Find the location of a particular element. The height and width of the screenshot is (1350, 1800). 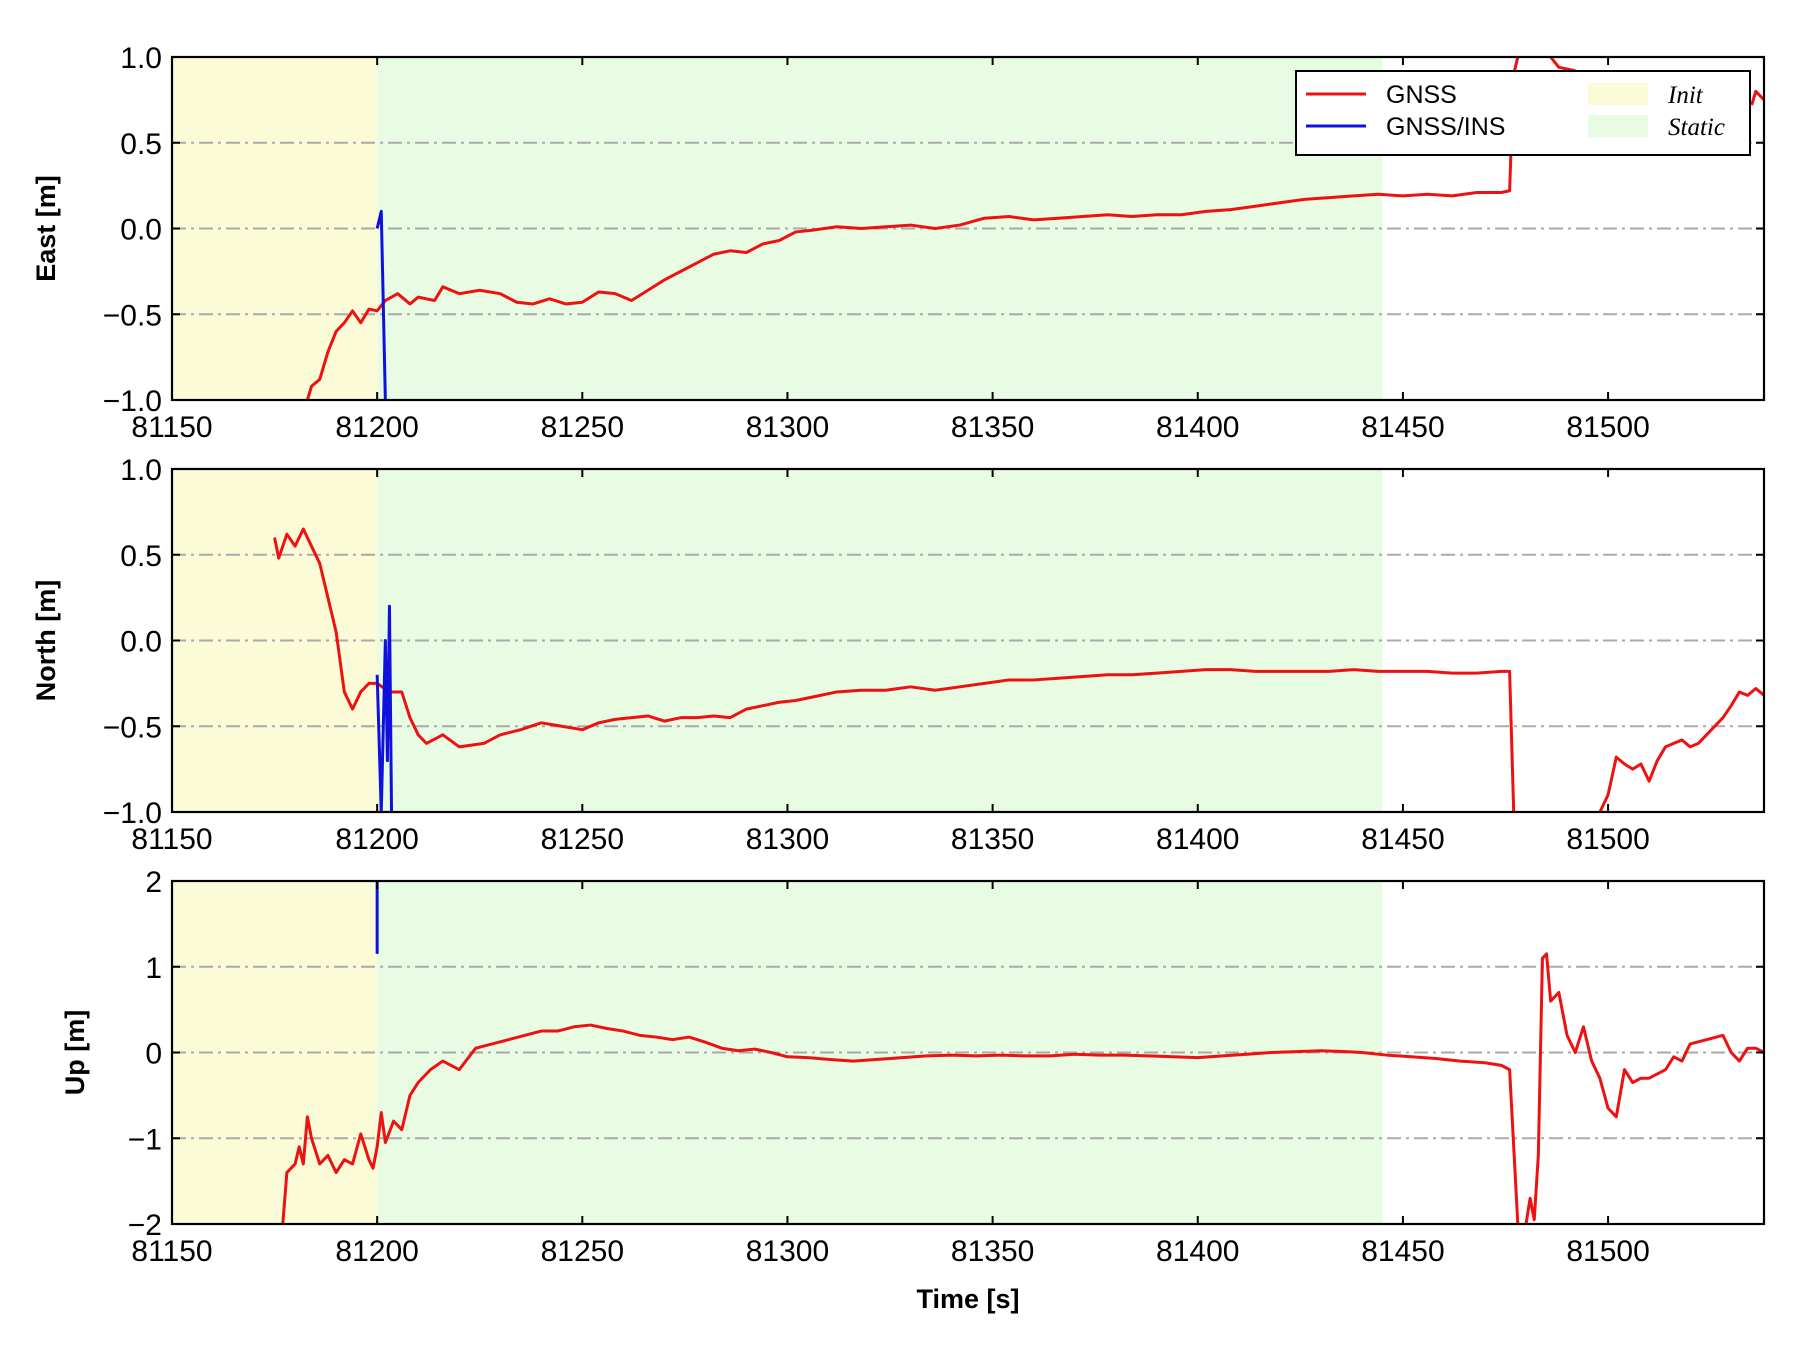

up-x-tick-label: 81400 is located at coordinates (1197, 1251).